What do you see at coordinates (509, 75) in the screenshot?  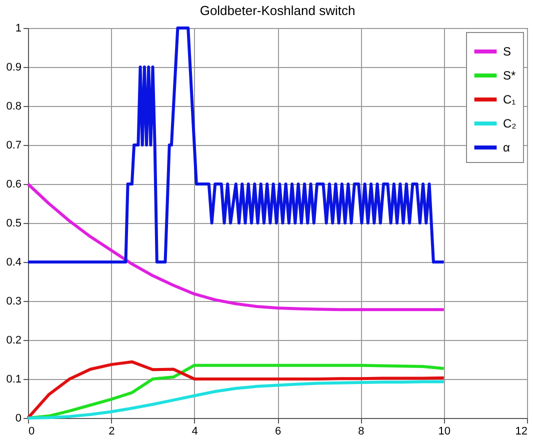 I see `legend-label: S*` at bounding box center [509, 75].